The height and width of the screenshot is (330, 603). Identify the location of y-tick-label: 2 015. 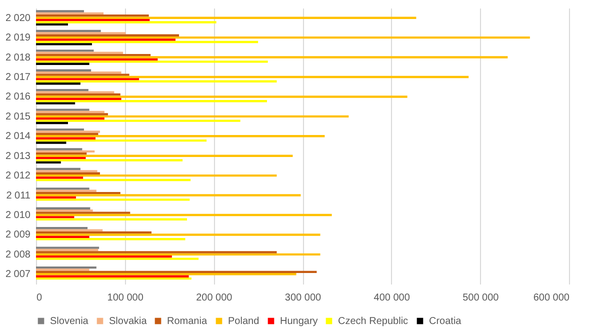
(18, 116).